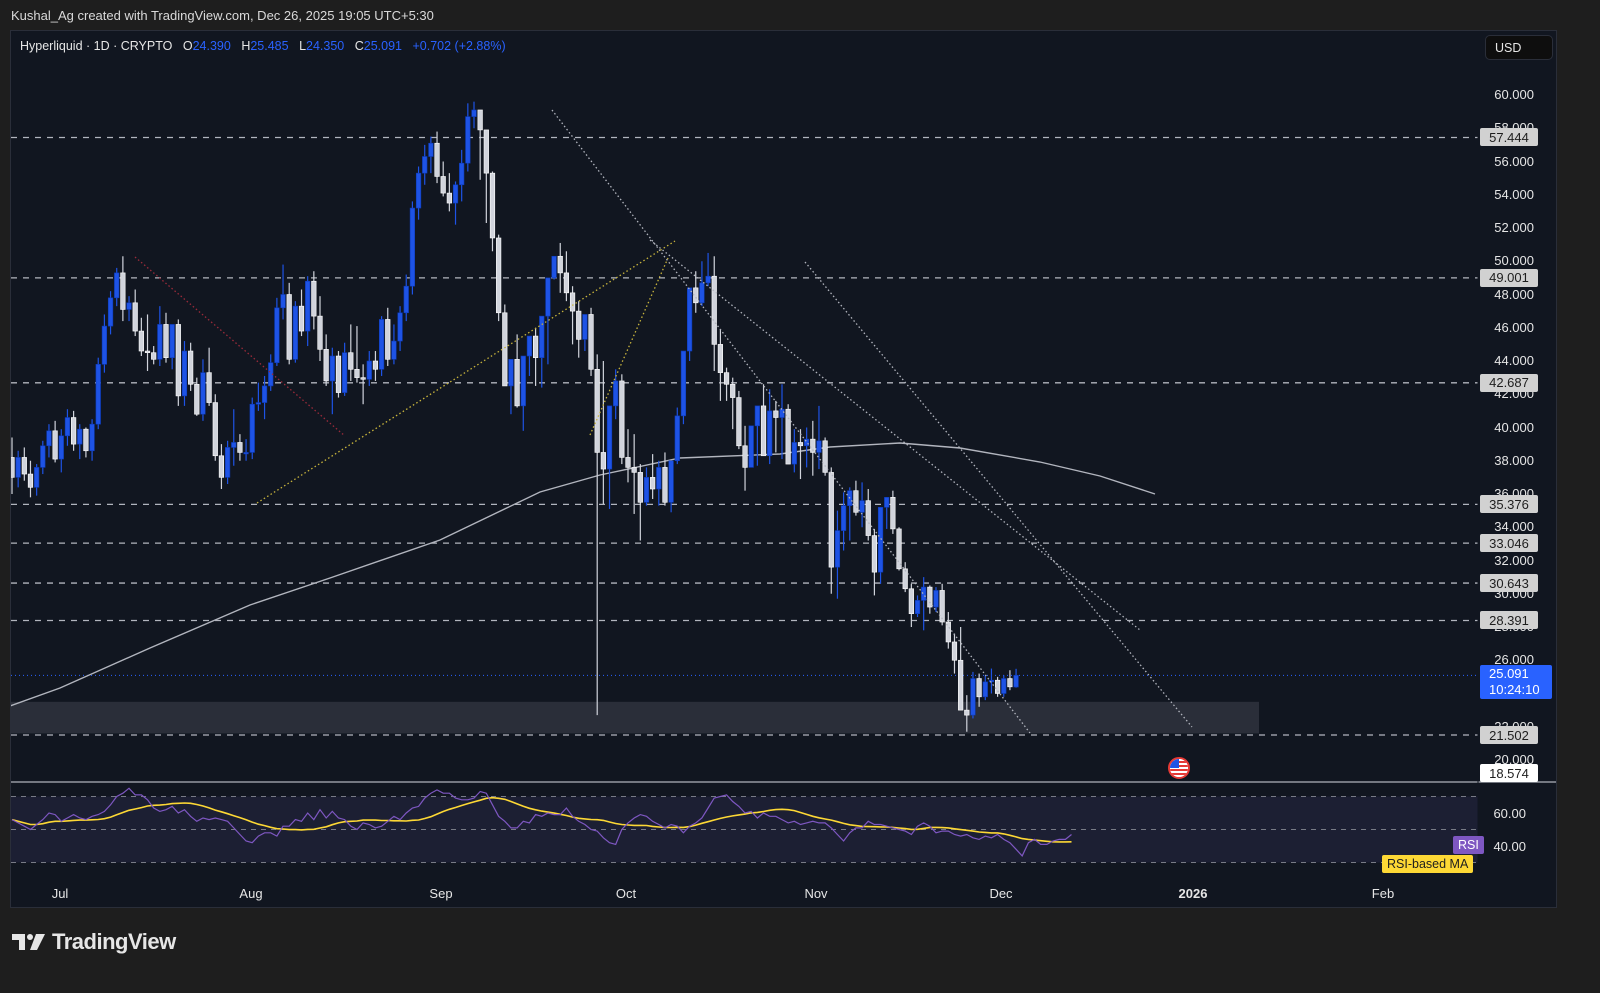 The height and width of the screenshot is (993, 1600). What do you see at coordinates (1193, 893) in the screenshot?
I see `time-tick: 2026` at bounding box center [1193, 893].